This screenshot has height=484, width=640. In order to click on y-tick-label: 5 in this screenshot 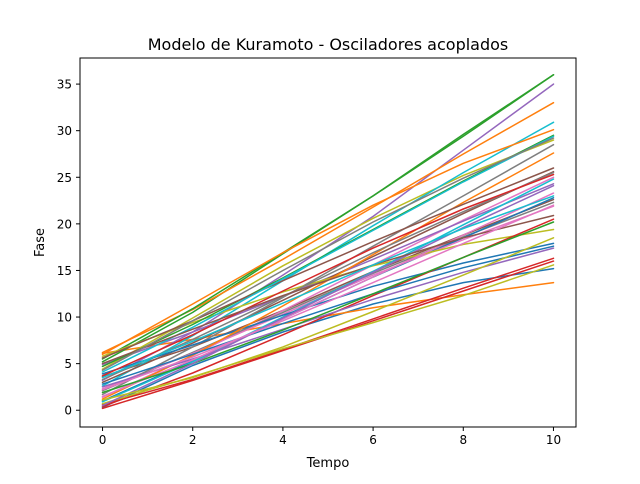, I will do `click(68, 364)`.